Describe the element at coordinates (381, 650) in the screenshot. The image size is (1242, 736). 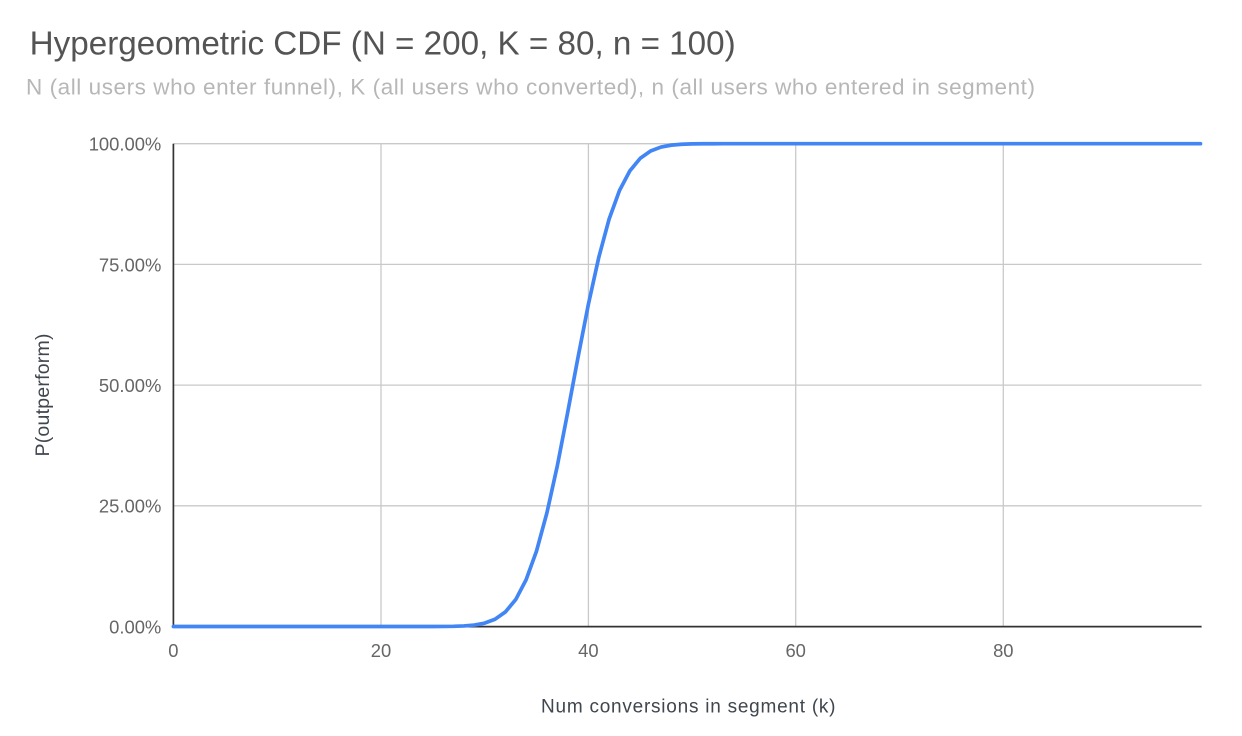
I see `svg-text: 20` at that location.